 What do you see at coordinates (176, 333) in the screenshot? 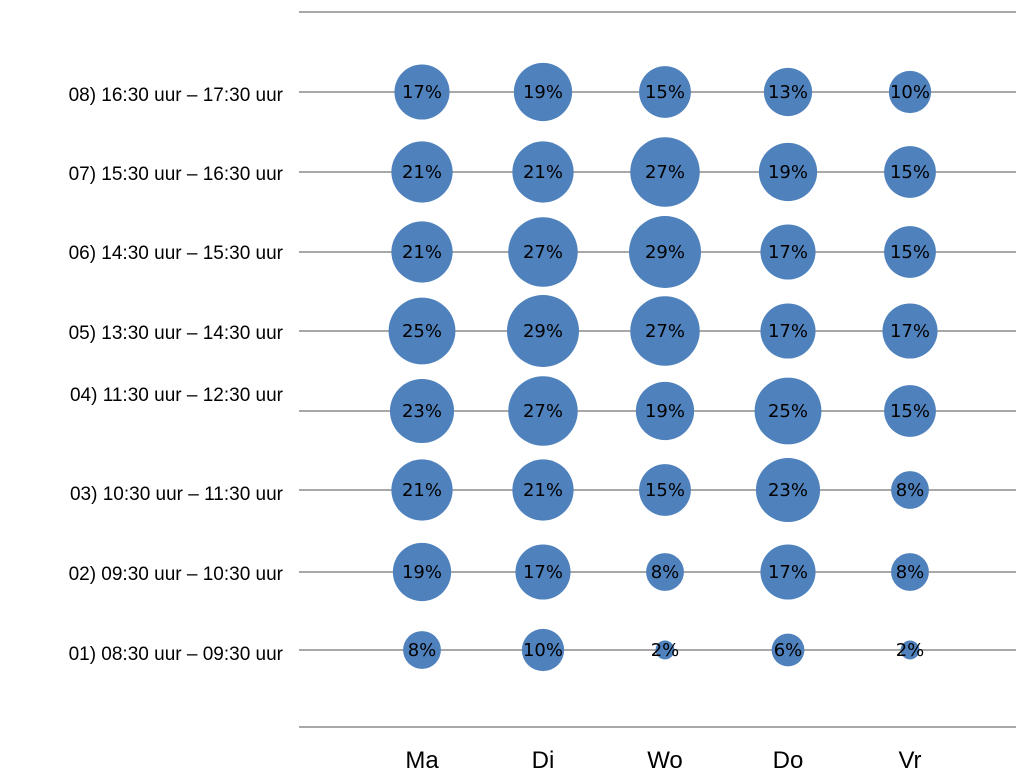
I see `row-label: 05) 13:30 uur – 14:30 uur` at bounding box center [176, 333].